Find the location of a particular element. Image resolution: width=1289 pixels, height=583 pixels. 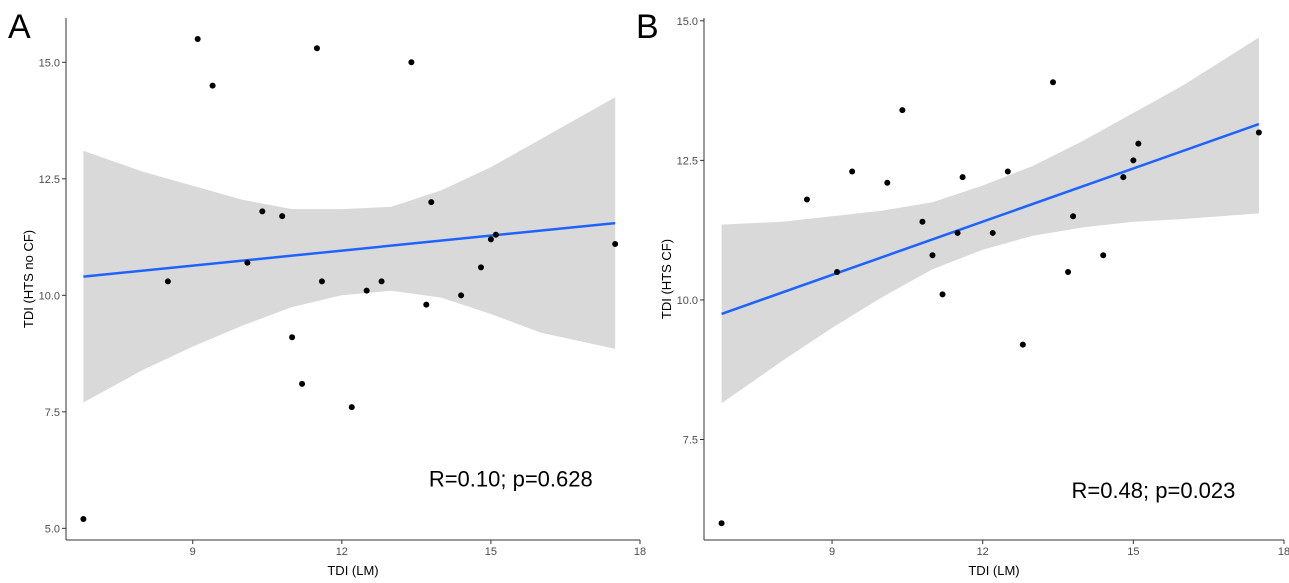

y-axis-title: TDI (HTS no CF) is located at coordinates (28, 279).